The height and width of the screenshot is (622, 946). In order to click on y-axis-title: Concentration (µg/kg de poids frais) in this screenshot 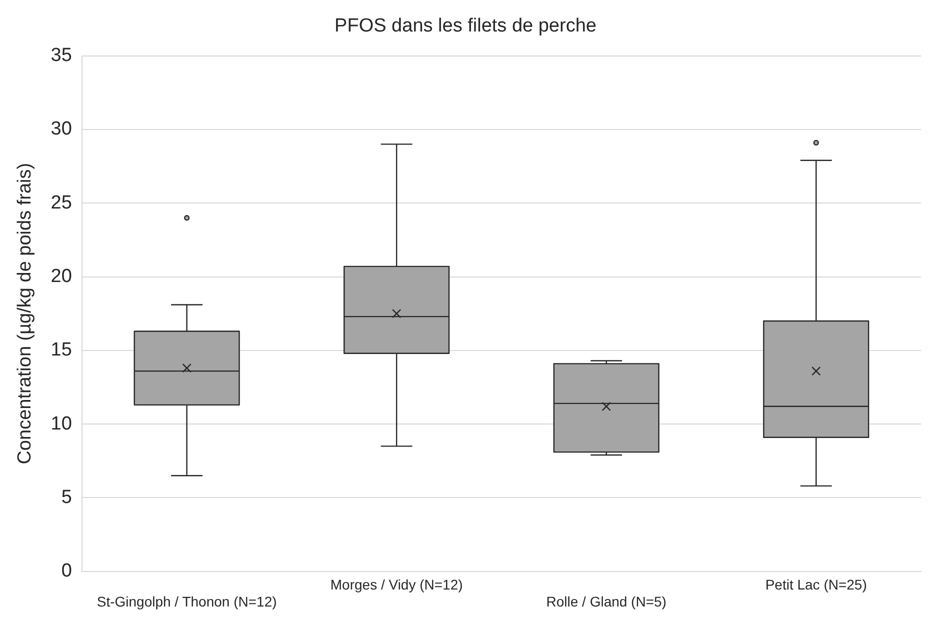, I will do `click(25, 313)`.